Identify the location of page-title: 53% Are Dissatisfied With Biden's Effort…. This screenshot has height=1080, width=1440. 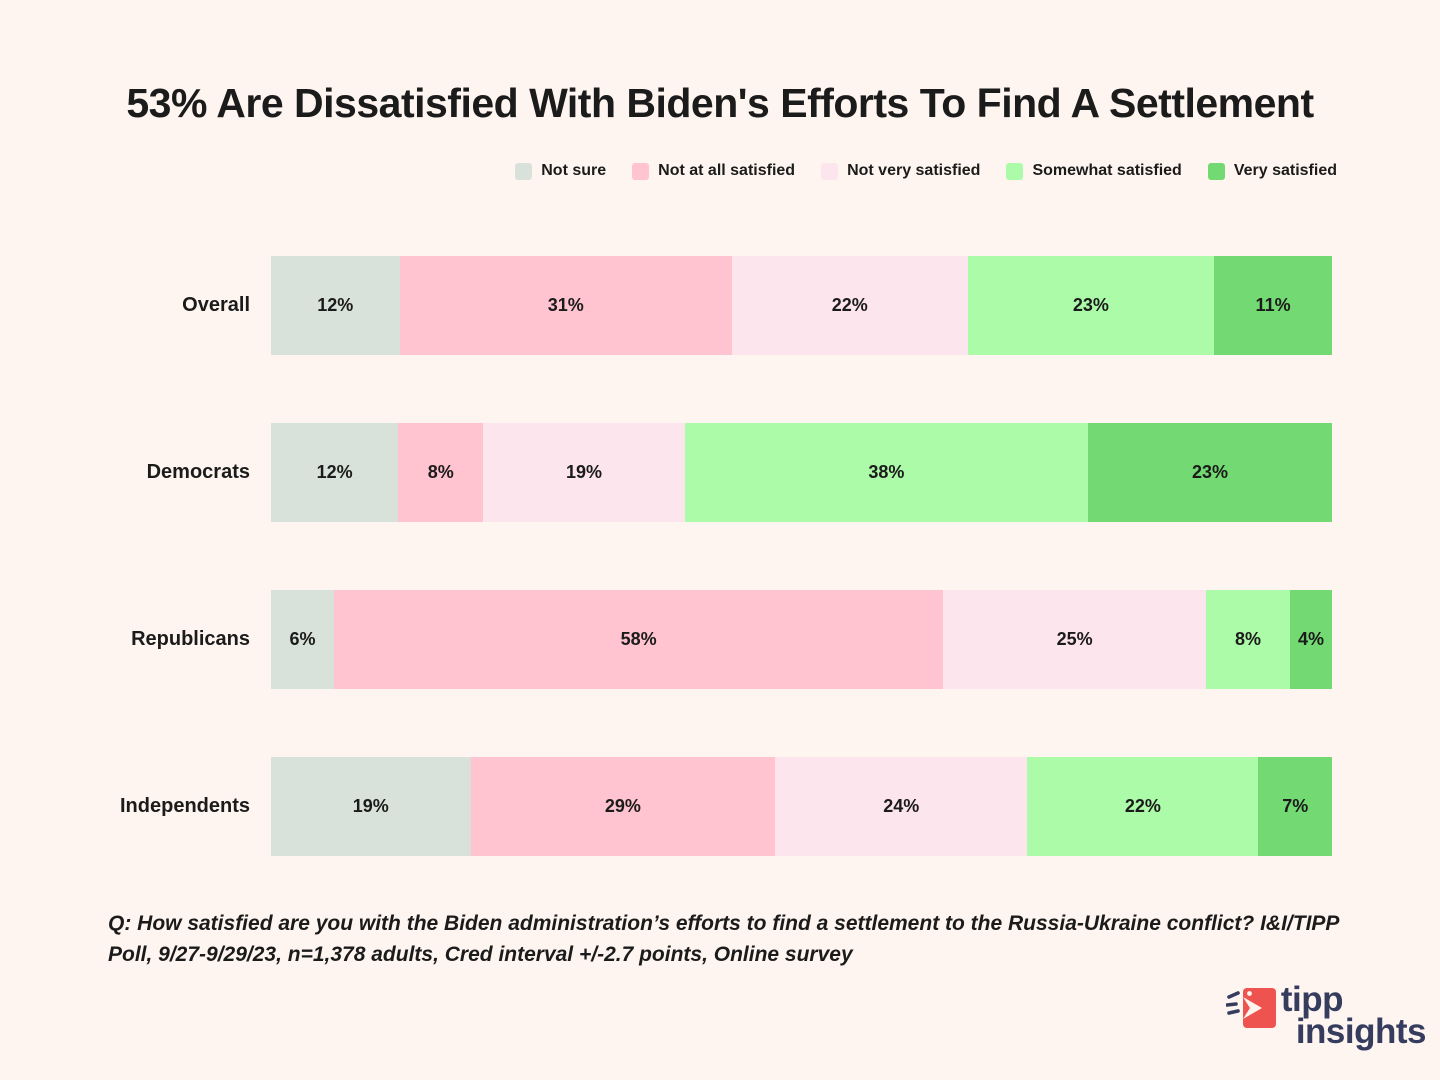
(720, 103).